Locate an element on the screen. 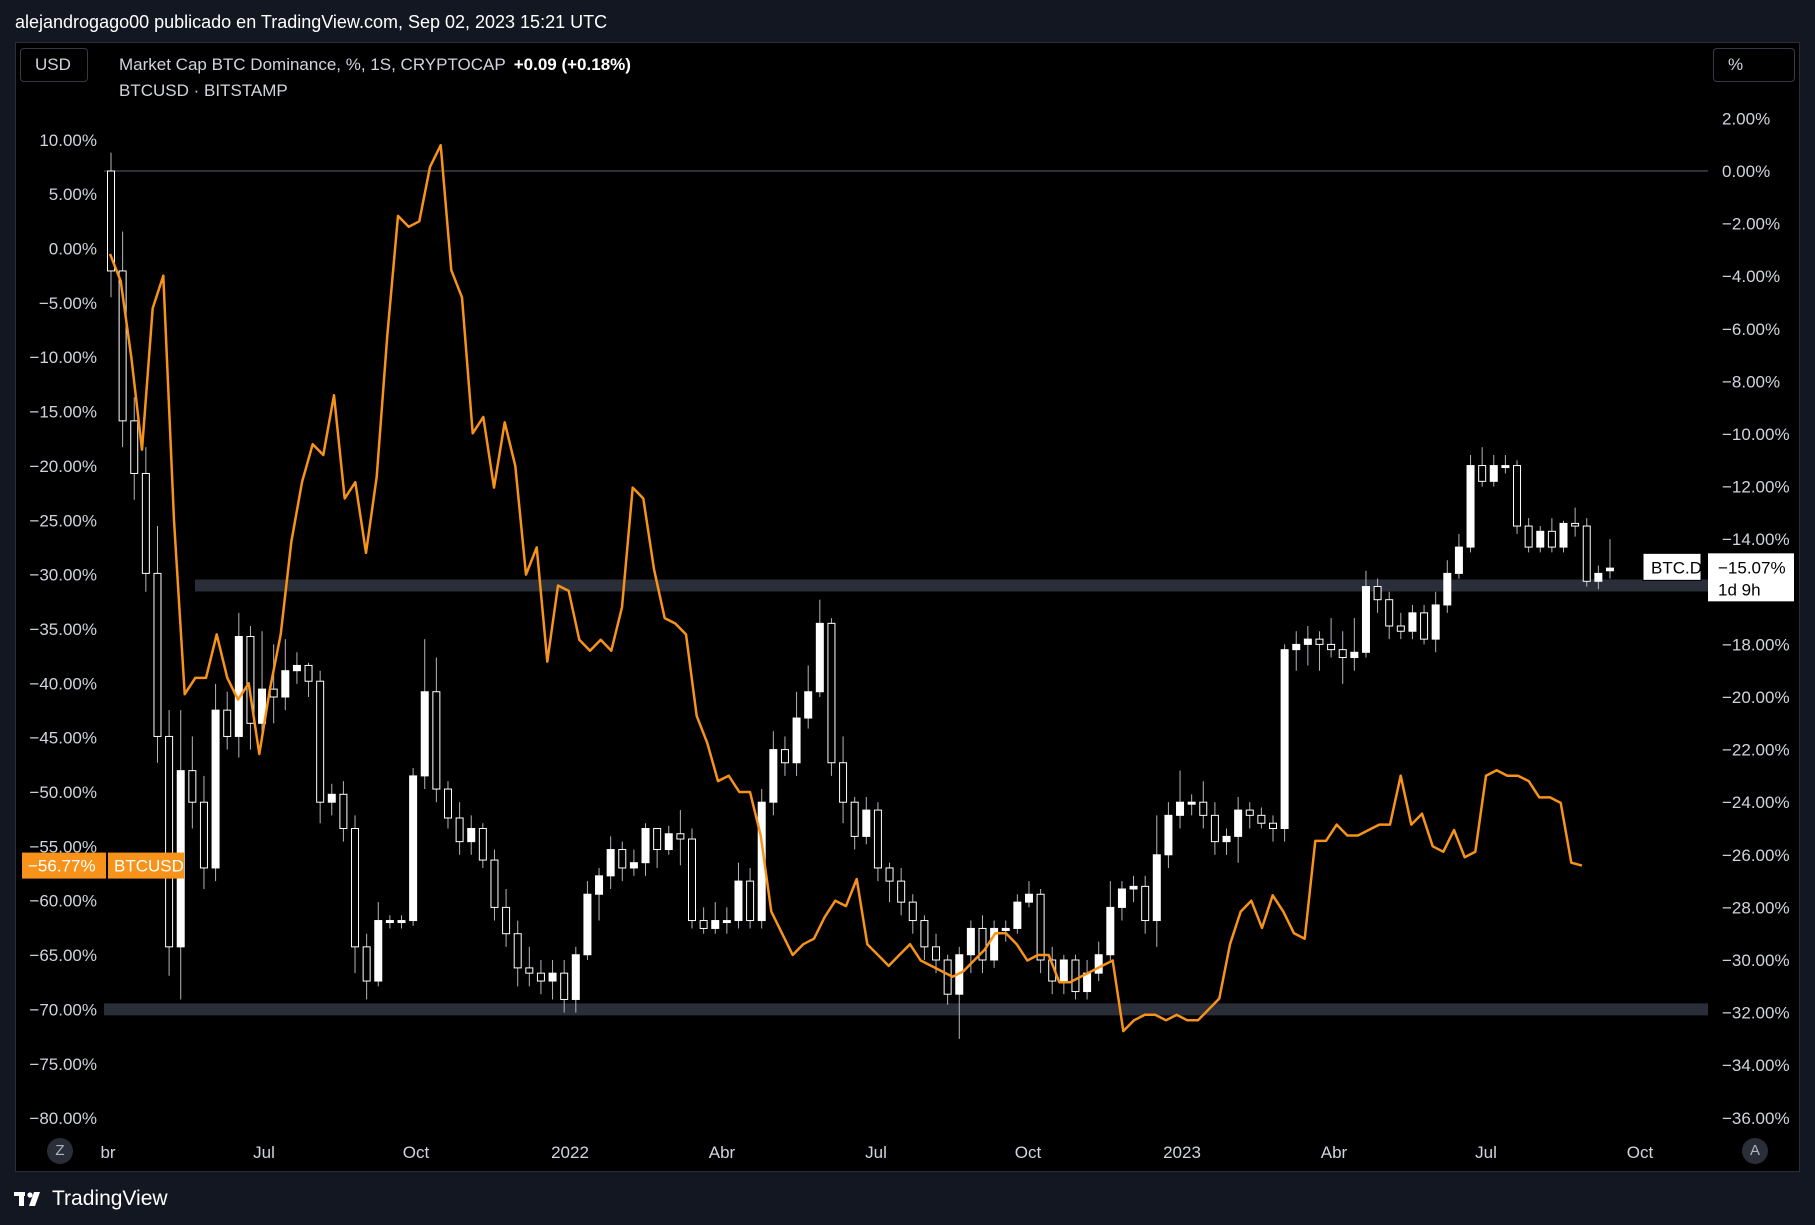 The width and height of the screenshot is (1815, 1225). tradingview-logo: TradingView is located at coordinates (91, 1199).